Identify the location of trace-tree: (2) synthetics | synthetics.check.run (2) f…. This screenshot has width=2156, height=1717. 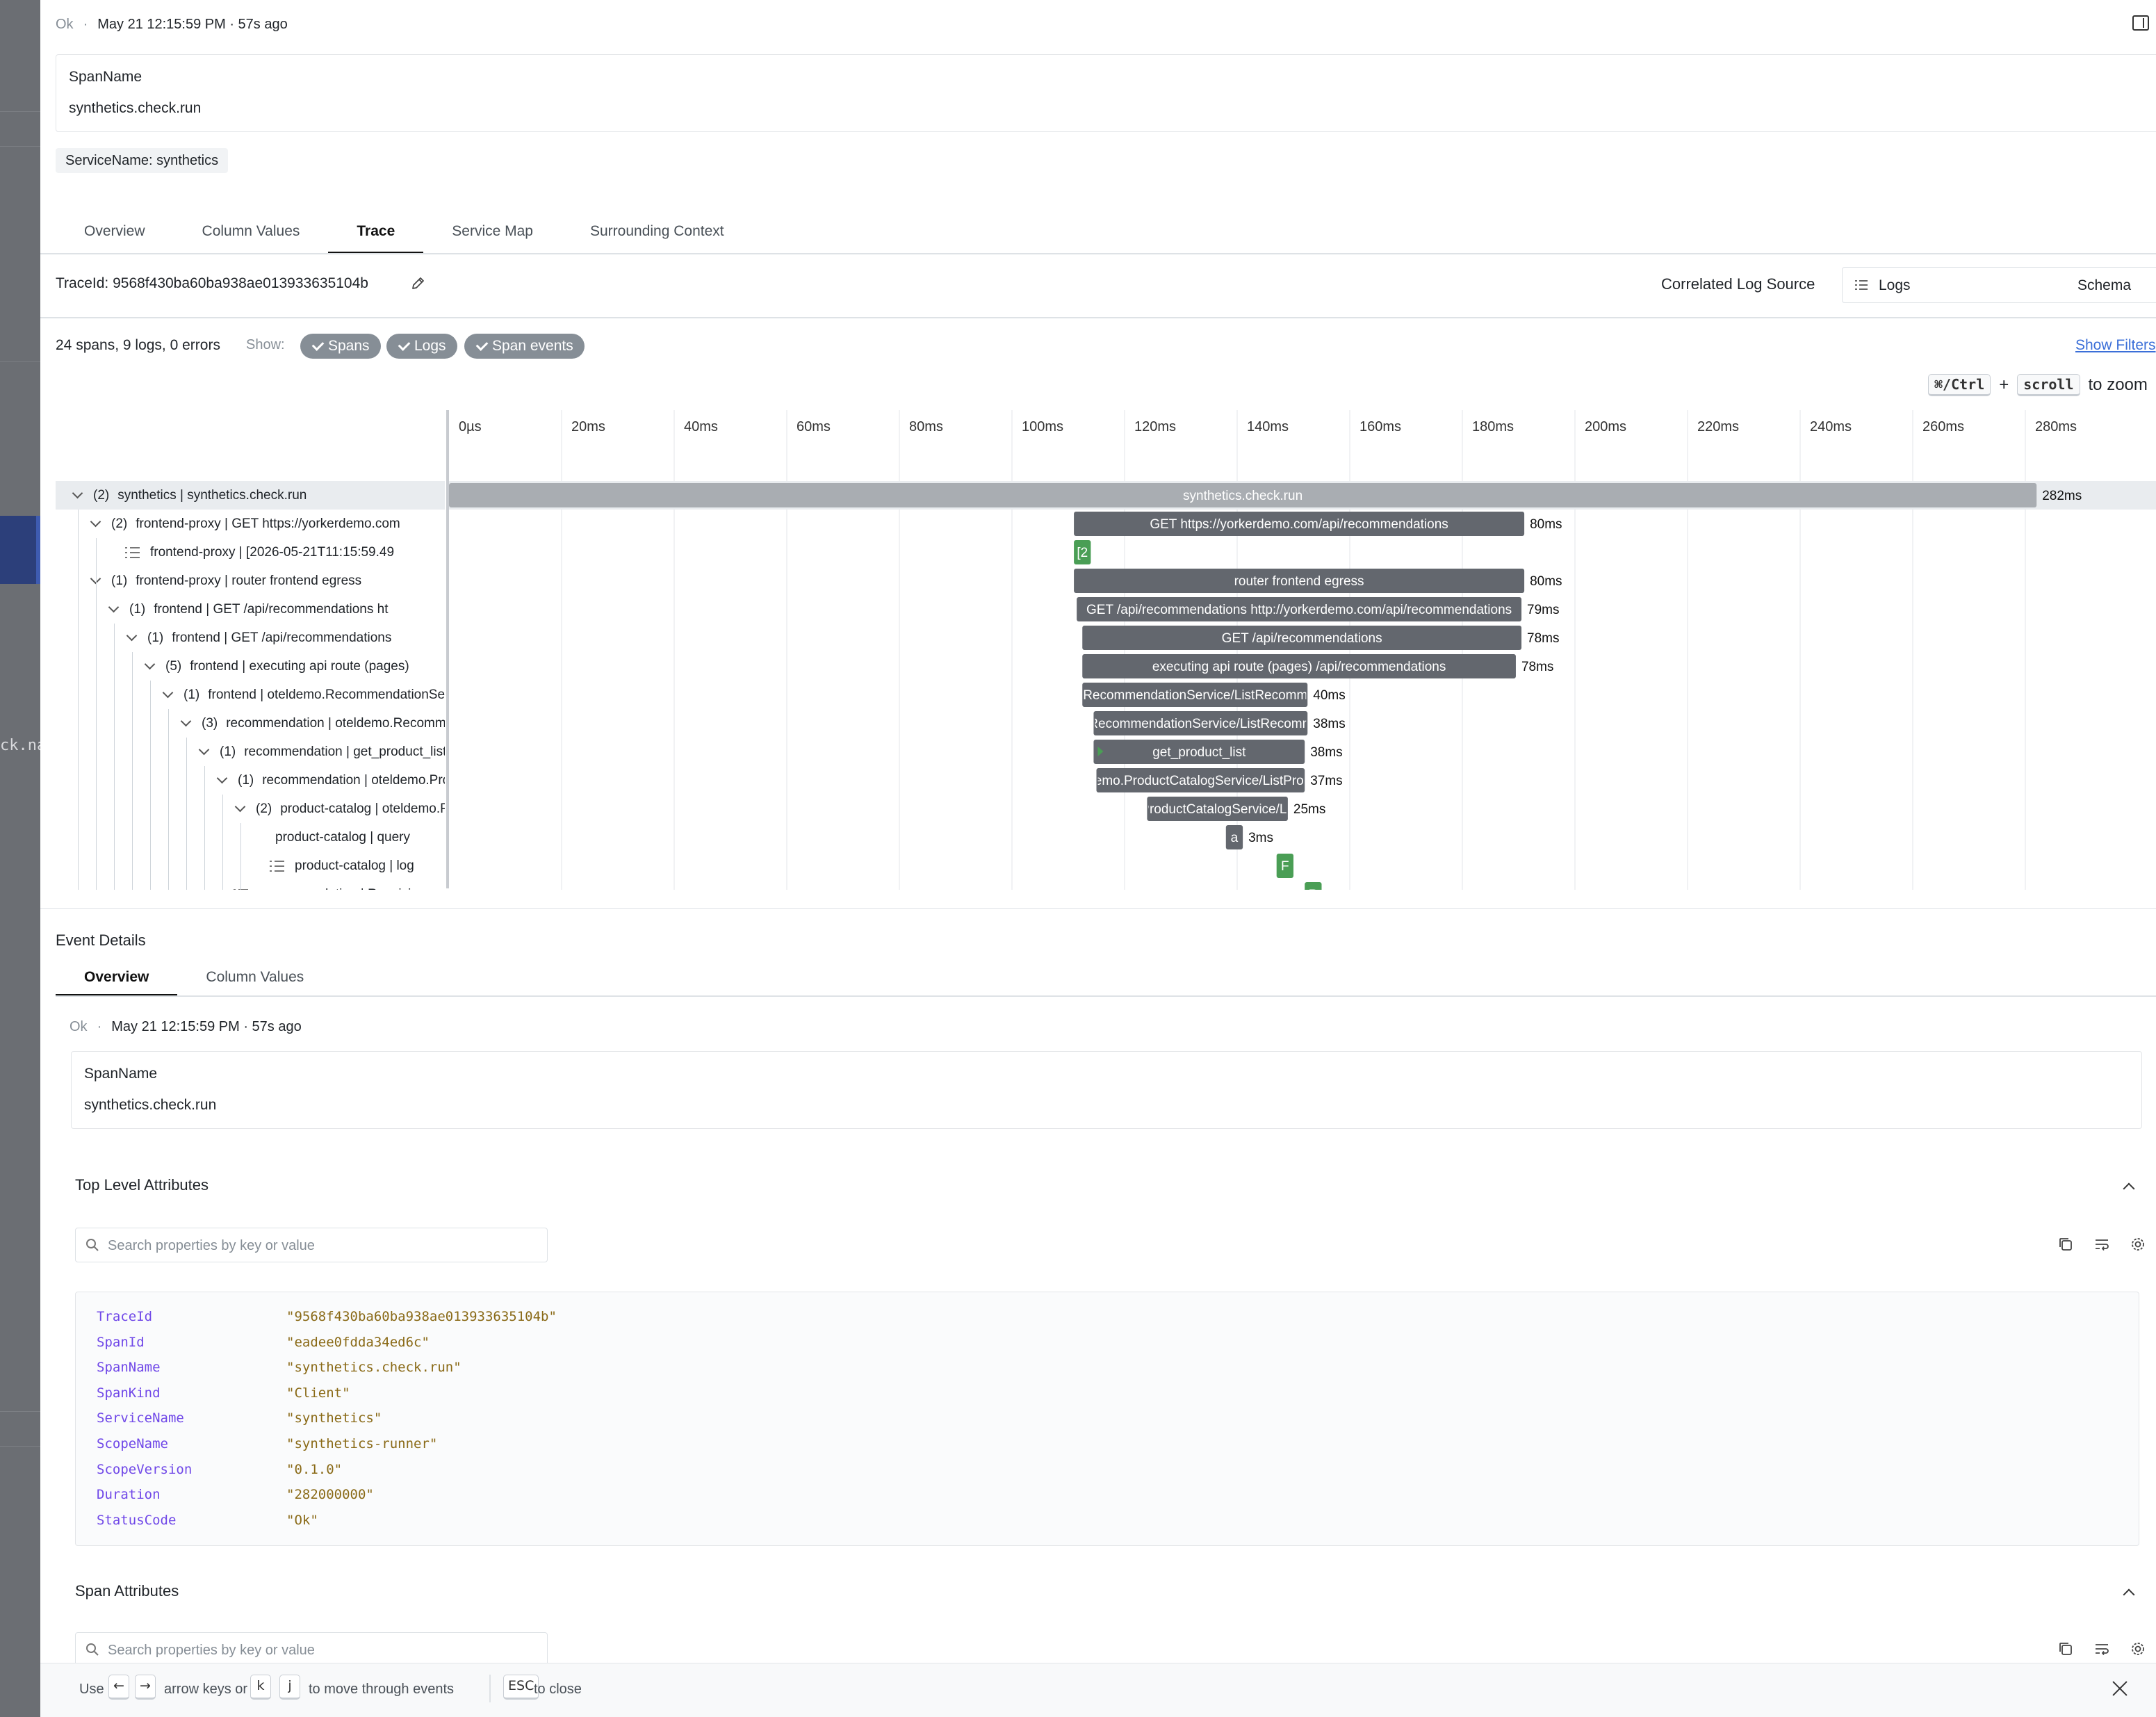
(250, 650).